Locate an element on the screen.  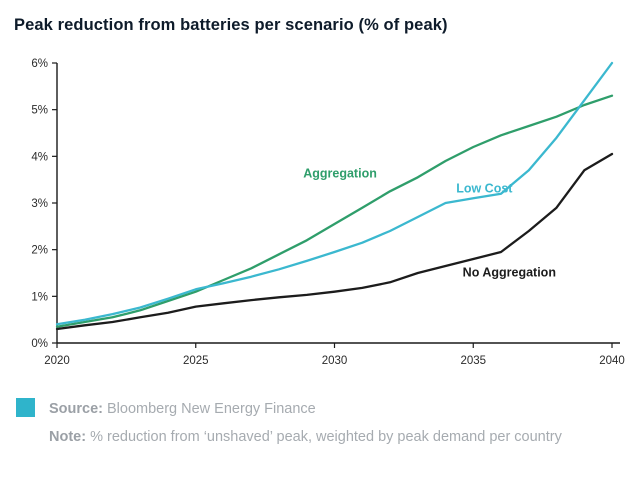
series-label-no-aggregation: No Aggregation is located at coordinates (509, 273).